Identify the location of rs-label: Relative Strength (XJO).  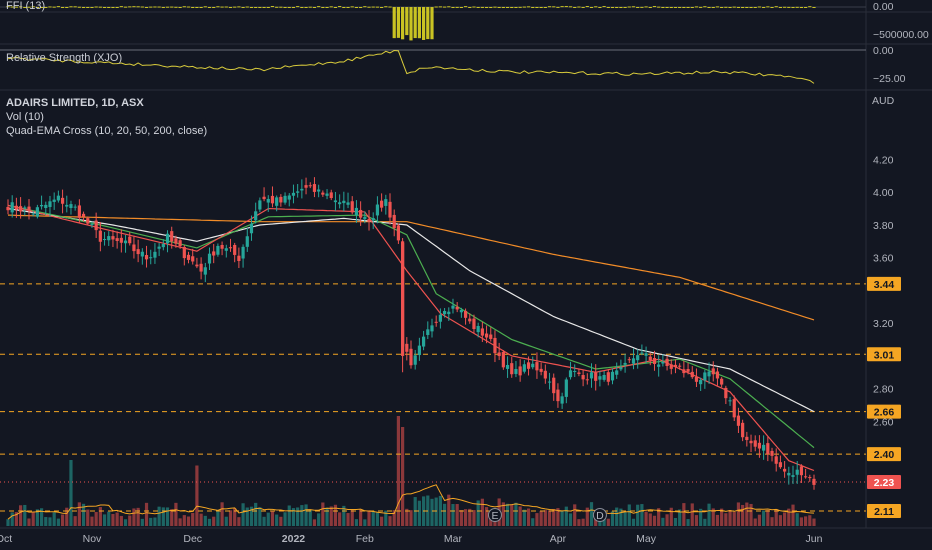
(64, 58).